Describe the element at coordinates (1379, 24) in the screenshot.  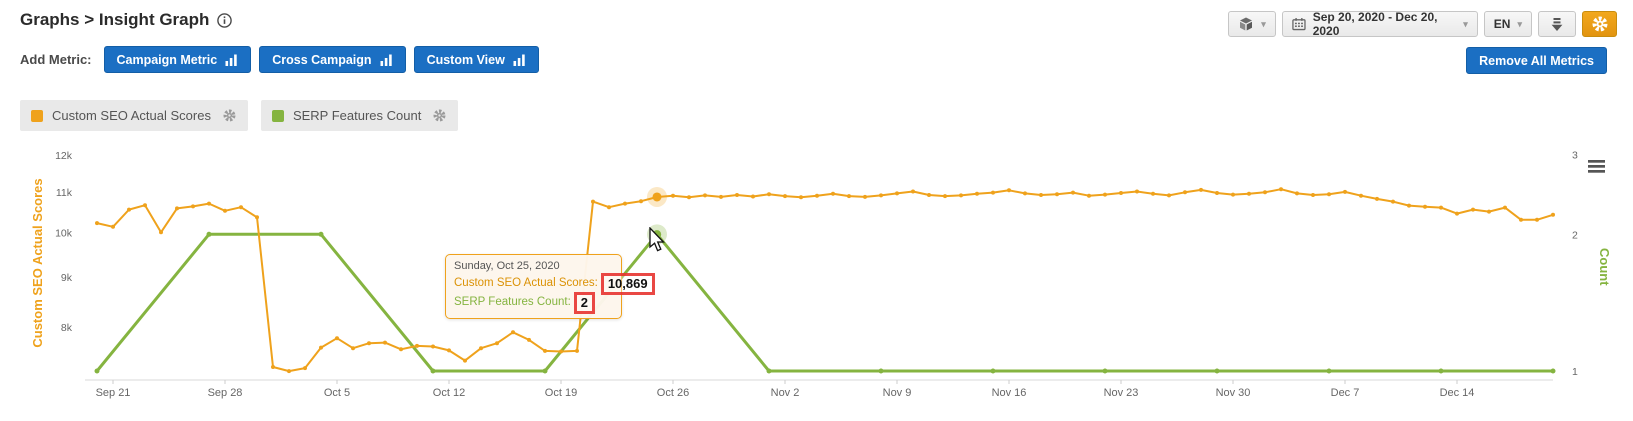
I see `date-range-picker: Sep 20, 2020 - Dec 20, 2020 ▾` at that location.